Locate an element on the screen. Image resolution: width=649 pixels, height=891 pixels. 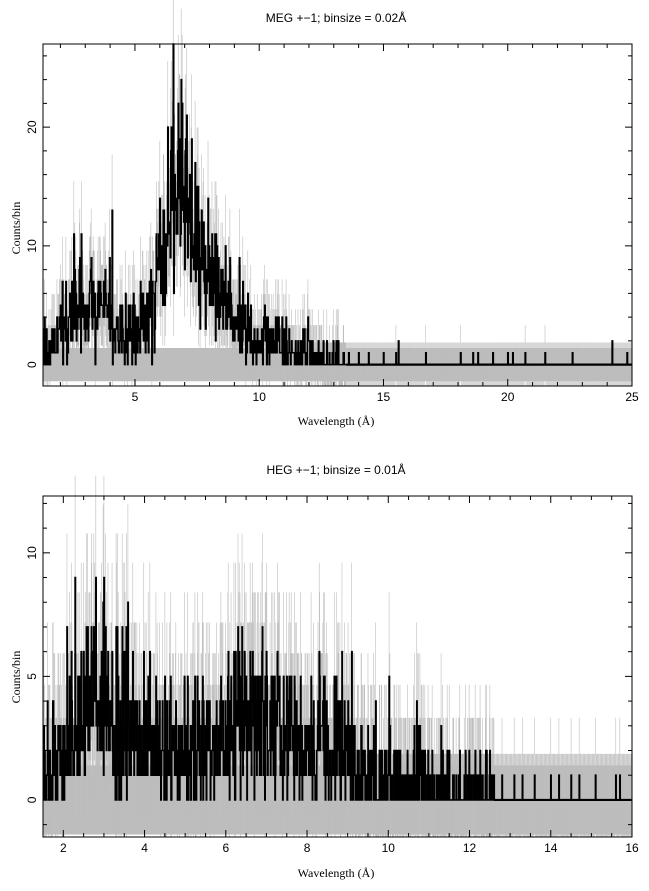
x-tick-label: 2 is located at coordinates (63, 848).